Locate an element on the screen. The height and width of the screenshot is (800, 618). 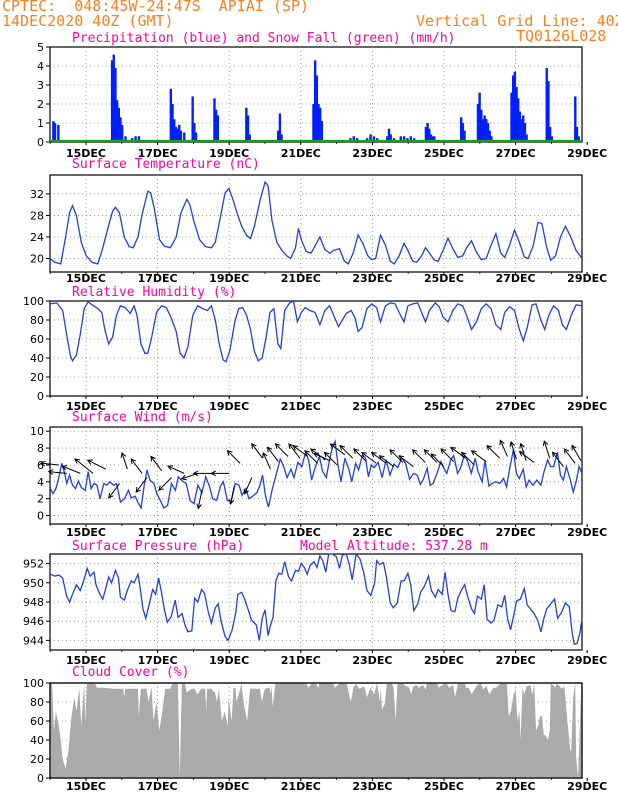
y-tick-label: 20 is located at coordinates (37, 759).